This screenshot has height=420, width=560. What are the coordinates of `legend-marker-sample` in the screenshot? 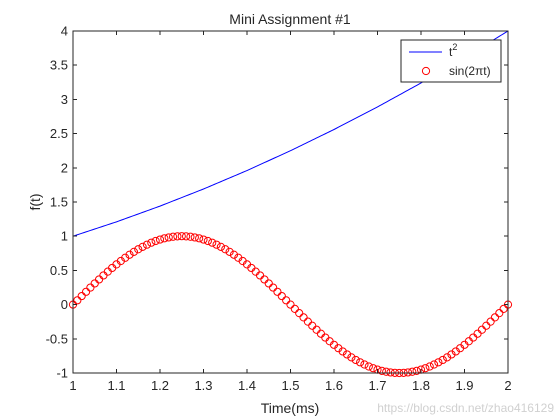 It's located at (426, 71).